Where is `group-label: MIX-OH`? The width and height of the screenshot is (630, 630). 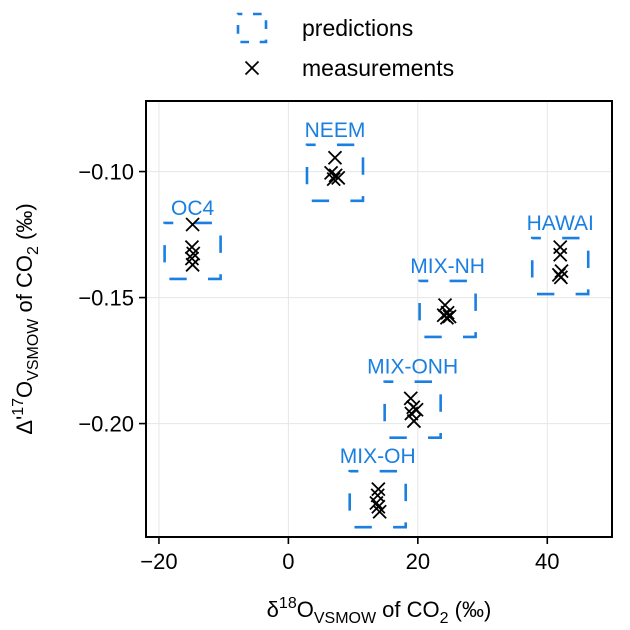 group-label: MIX-OH is located at coordinates (378, 456).